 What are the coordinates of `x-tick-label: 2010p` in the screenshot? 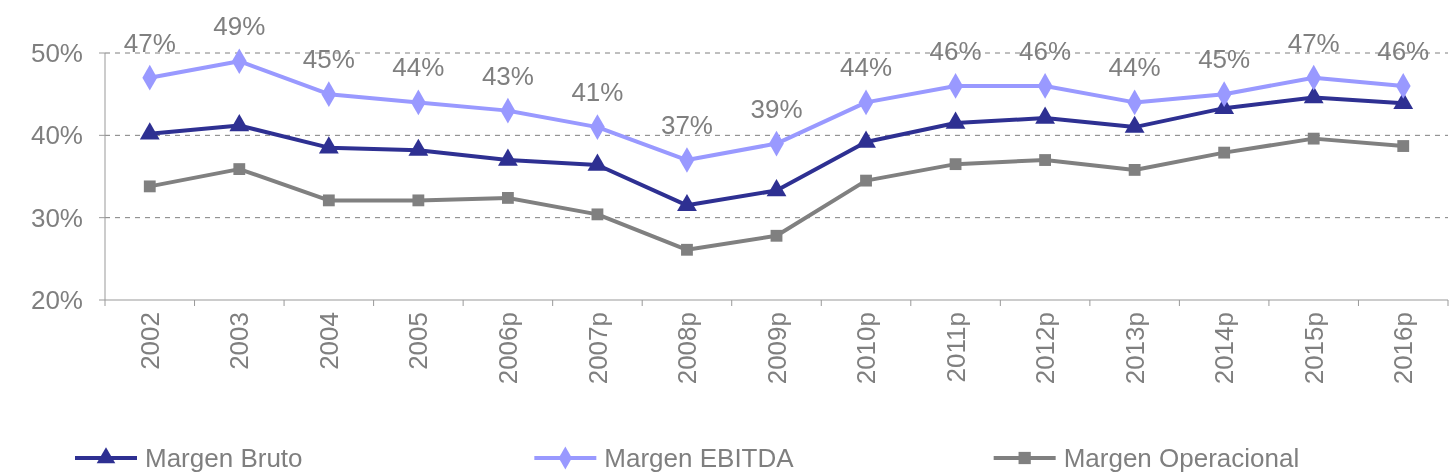 It's located at (866, 348).